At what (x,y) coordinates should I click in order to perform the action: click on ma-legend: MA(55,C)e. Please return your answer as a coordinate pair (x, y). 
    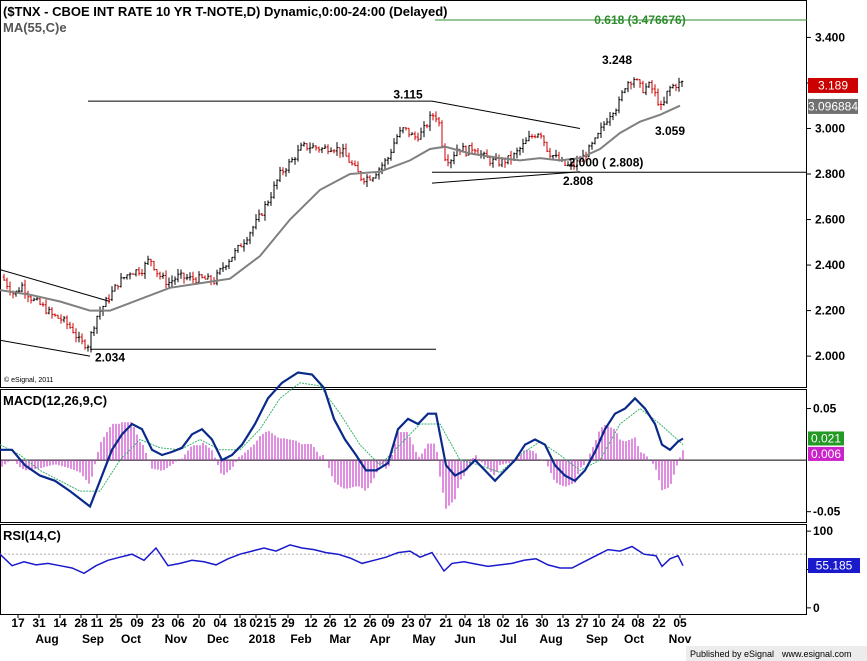
    Looking at the image, I should click on (35, 27).